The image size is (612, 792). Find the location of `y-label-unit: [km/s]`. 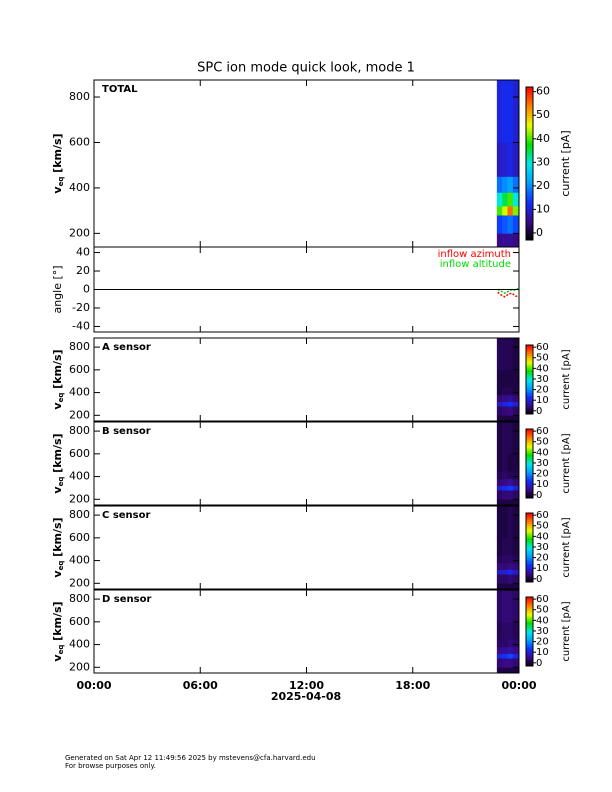

y-label-unit: [km/s] is located at coordinates (57, 452).